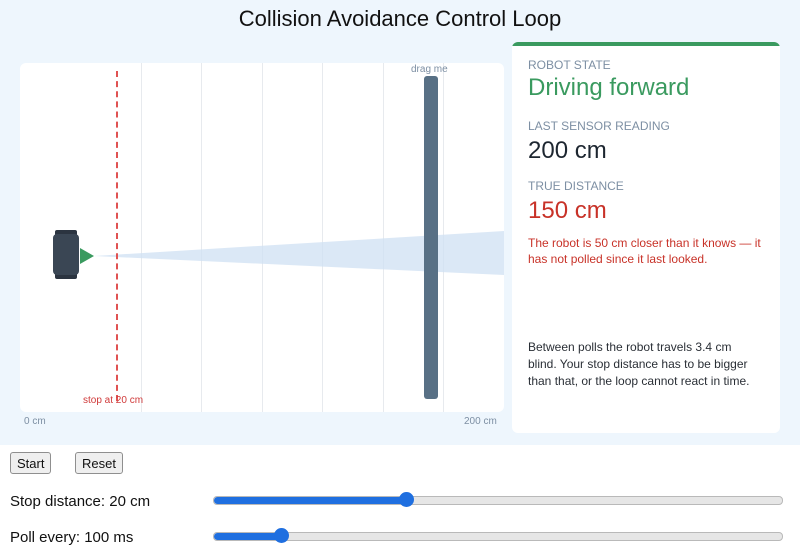 The width and height of the screenshot is (800, 560). I want to click on stop-distance-line, so click(117, 236).